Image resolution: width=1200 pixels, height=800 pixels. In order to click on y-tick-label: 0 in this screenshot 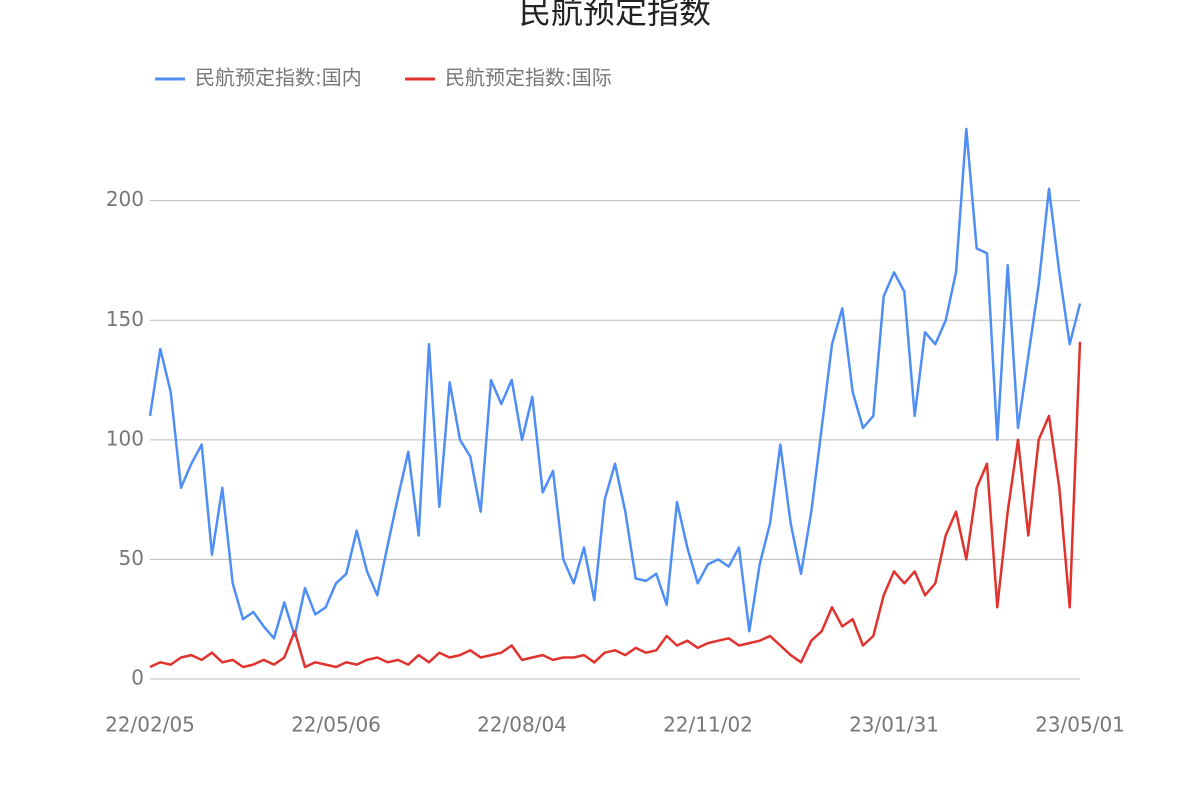, I will do `click(137, 678)`.